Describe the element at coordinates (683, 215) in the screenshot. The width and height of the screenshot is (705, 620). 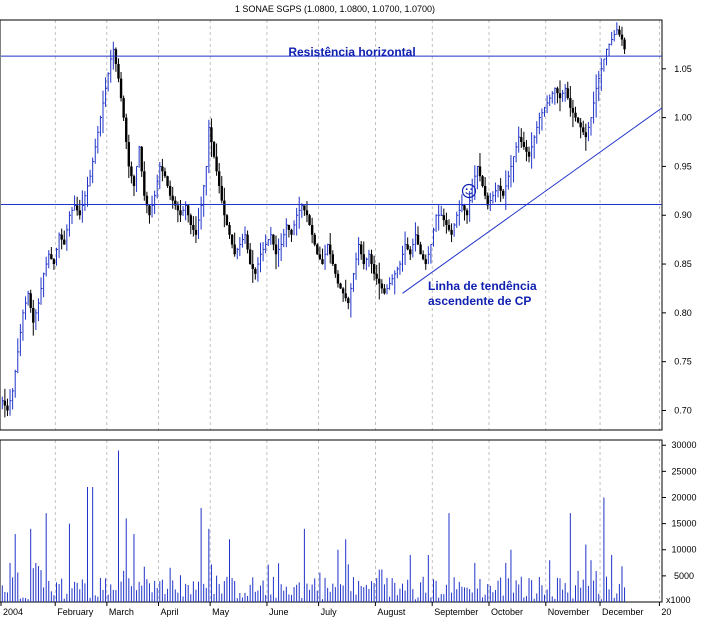
I see `price-tick-label: 0.90` at that location.